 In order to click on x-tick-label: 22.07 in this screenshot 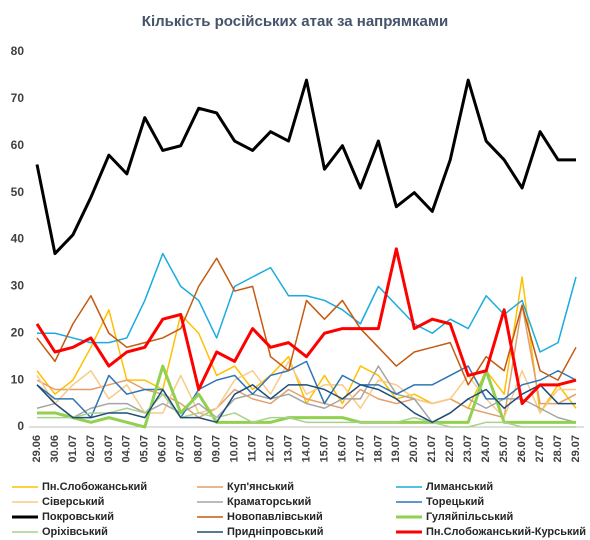, I will do `click(450, 449)`.